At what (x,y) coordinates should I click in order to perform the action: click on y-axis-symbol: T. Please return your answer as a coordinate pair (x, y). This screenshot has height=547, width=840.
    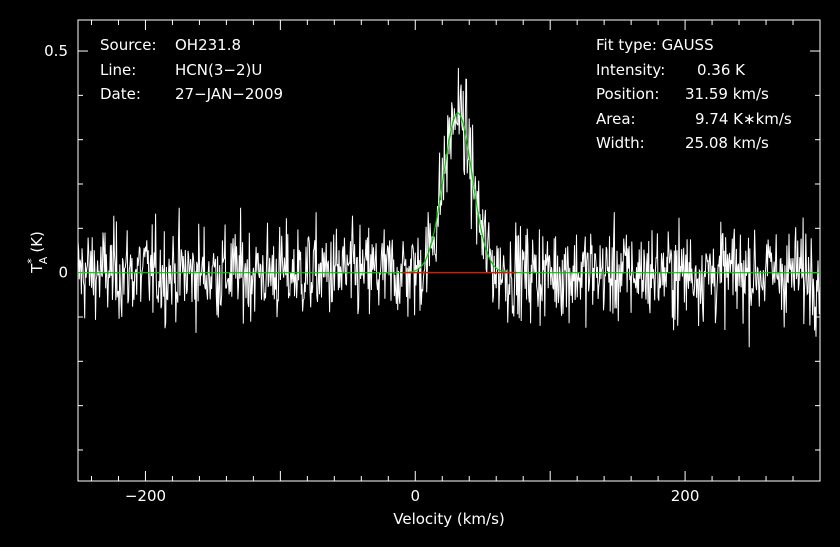
    Looking at the image, I should click on (37, 268).